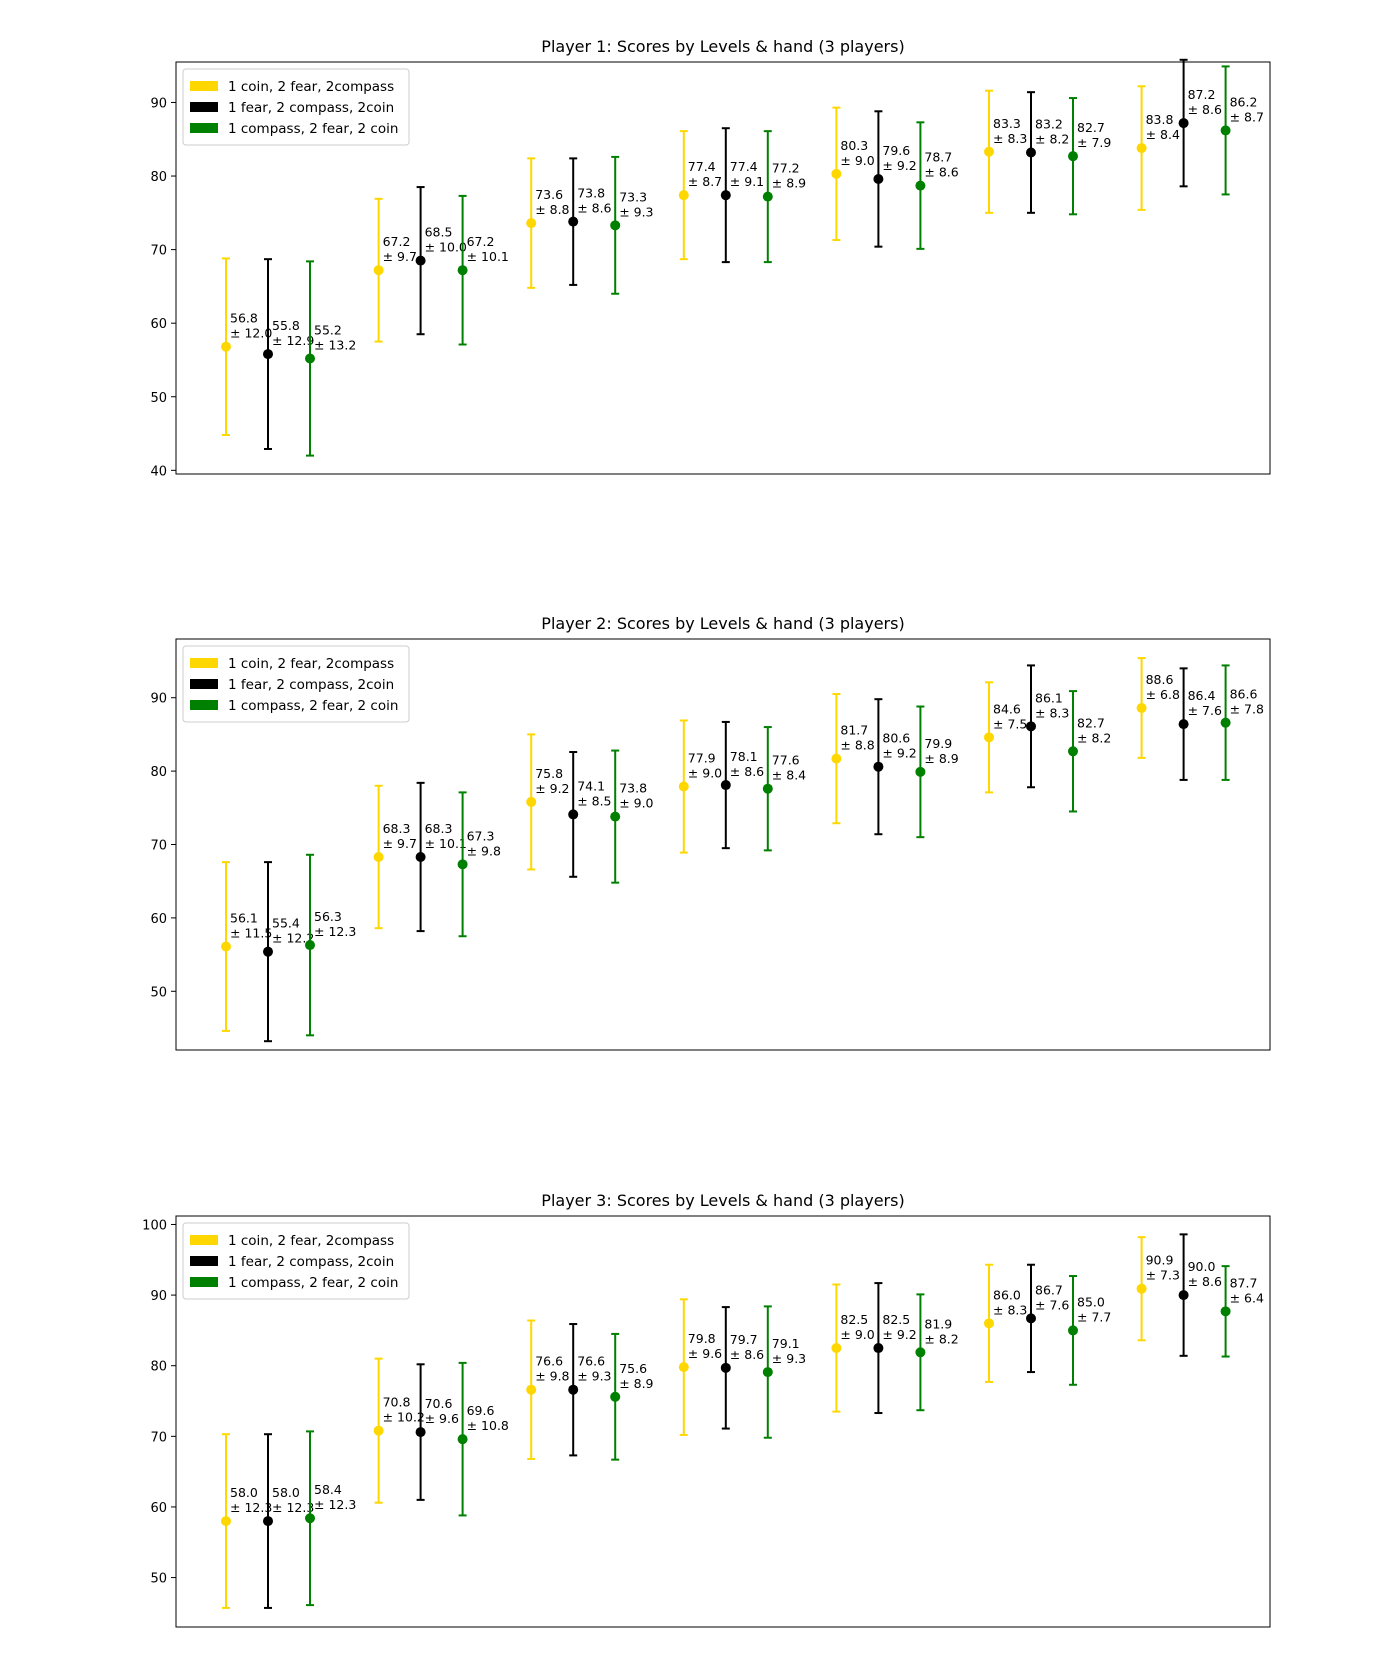 Image resolution: width=1400 pixels, height=1669 pixels. Describe the element at coordinates (484, 850) in the screenshot. I see `data-label-std: ± 9.8` at that location.